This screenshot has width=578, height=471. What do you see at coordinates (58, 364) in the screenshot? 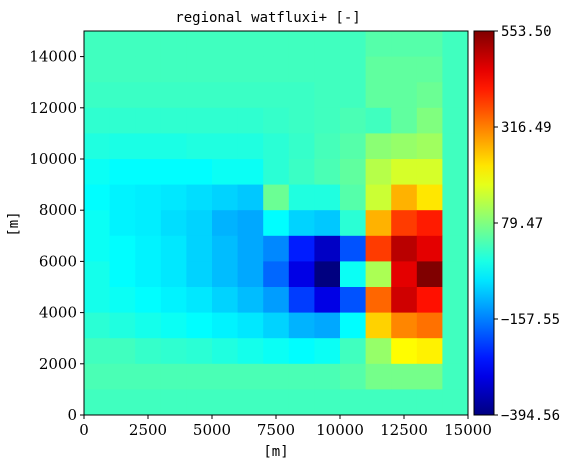
I see `y-tick-label: 2000` at bounding box center [58, 364].